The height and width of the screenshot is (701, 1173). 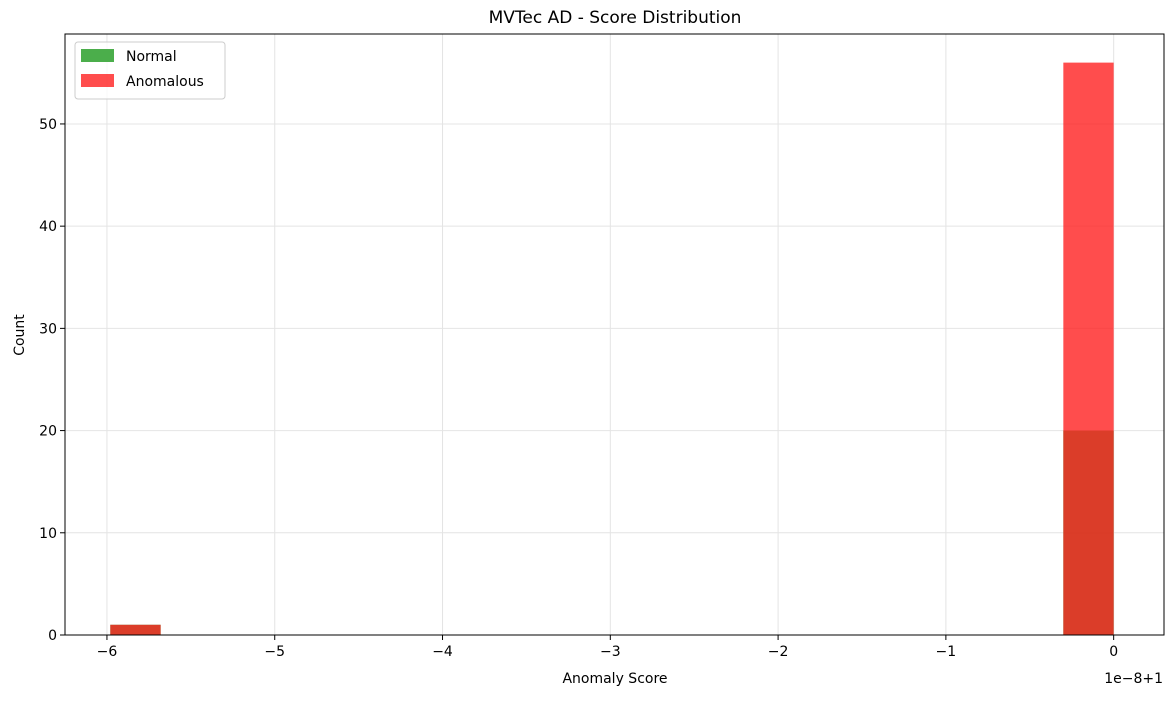 I want to click on y-tick-label: 50, so click(x=48, y=125).